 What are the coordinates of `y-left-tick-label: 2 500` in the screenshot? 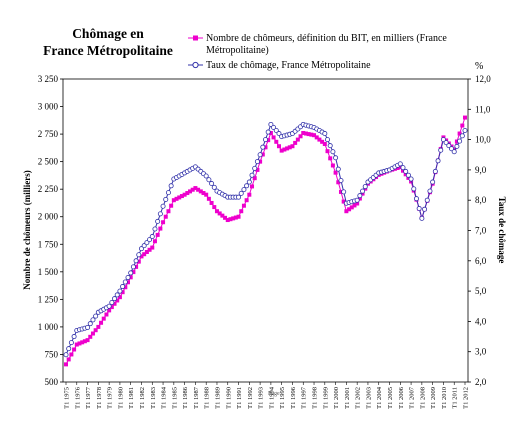 It's located at (48, 162).